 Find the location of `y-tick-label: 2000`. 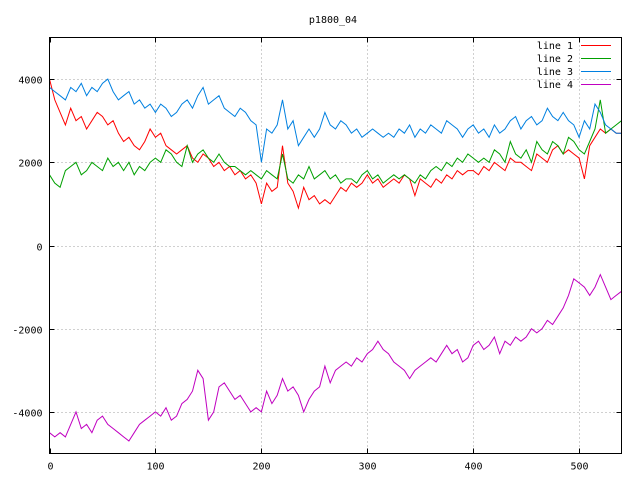

y-tick-label: 2000 is located at coordinates (30, 164).